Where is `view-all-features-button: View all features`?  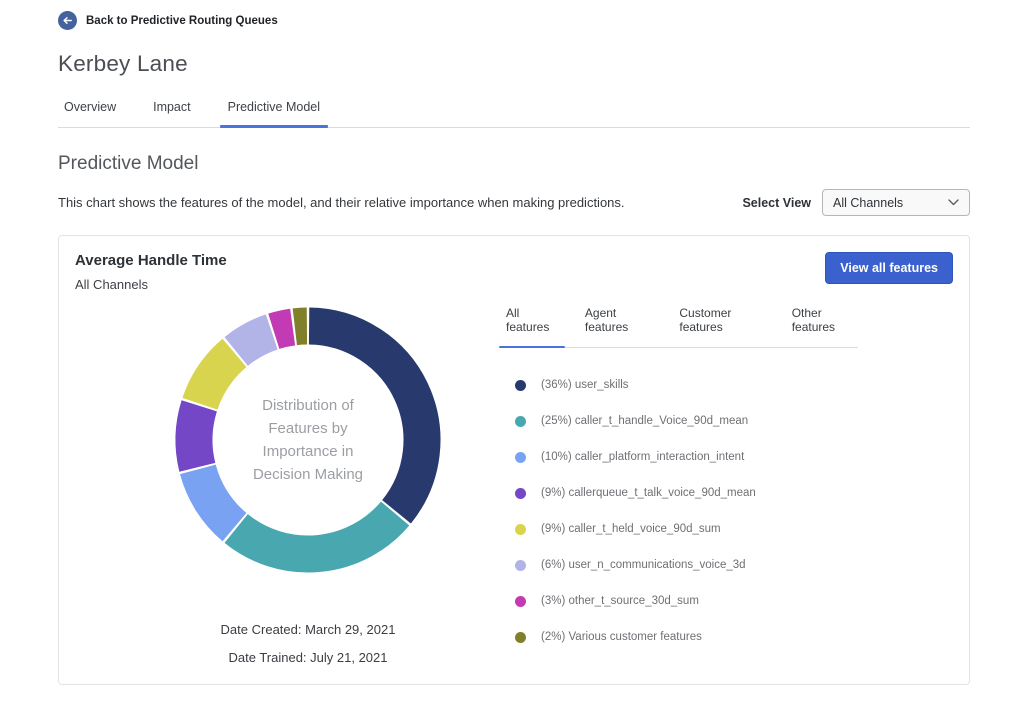
view-all-features-button: View all features is located at coordinates (889, 268).